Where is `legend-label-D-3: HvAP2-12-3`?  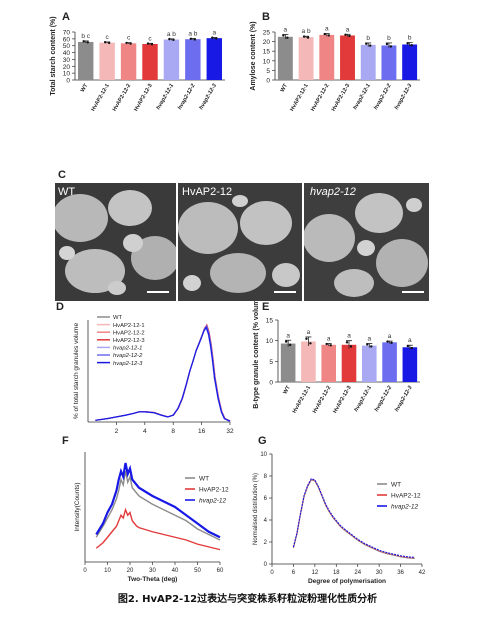 legend-label-D-3: HvAP2-12-3 is located at coordinates (129, 341).